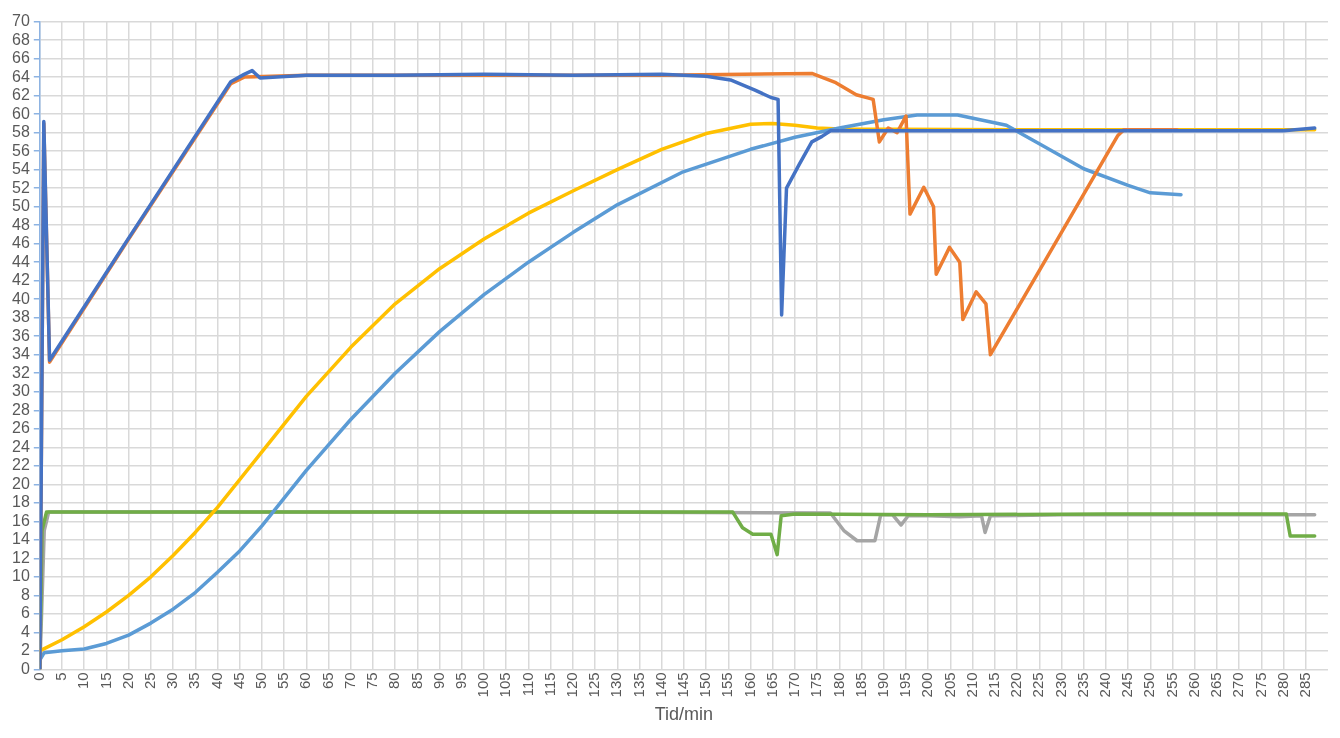  Describe the element at coordinates (327, 681) in the screenshot. I see `x-tick-label: 65` at that location.